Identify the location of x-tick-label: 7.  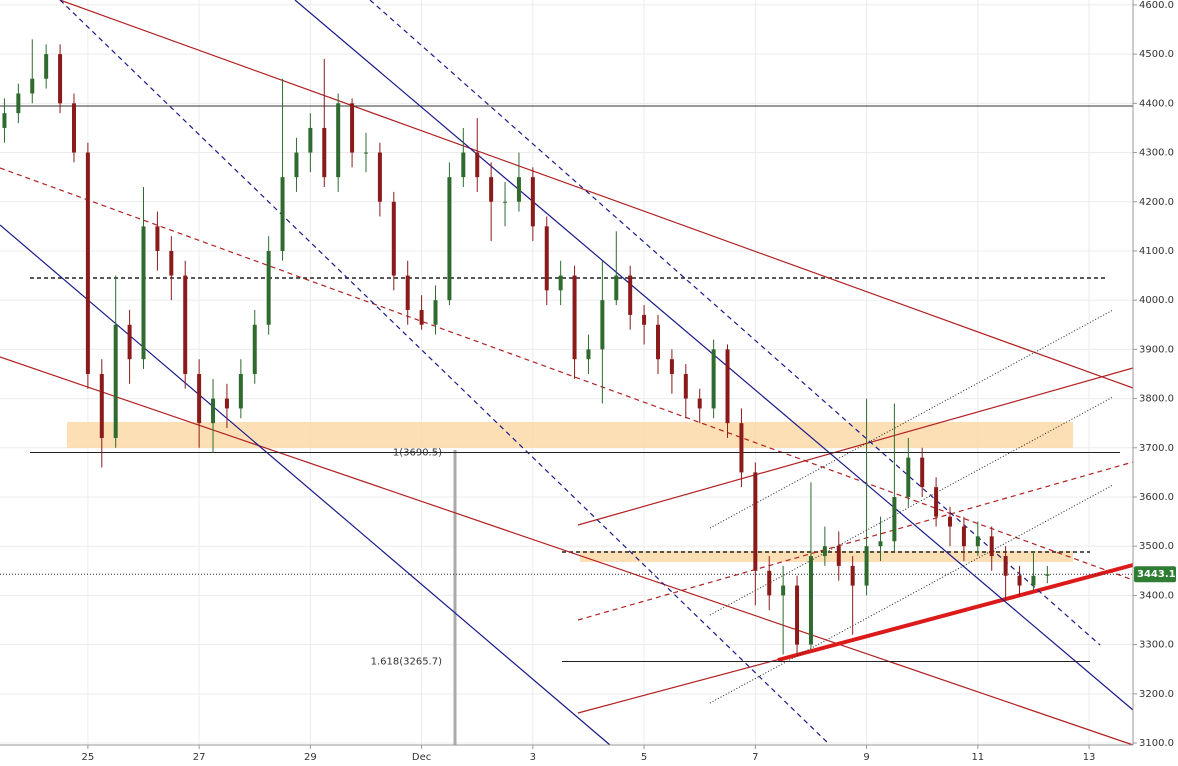
(755, 757).